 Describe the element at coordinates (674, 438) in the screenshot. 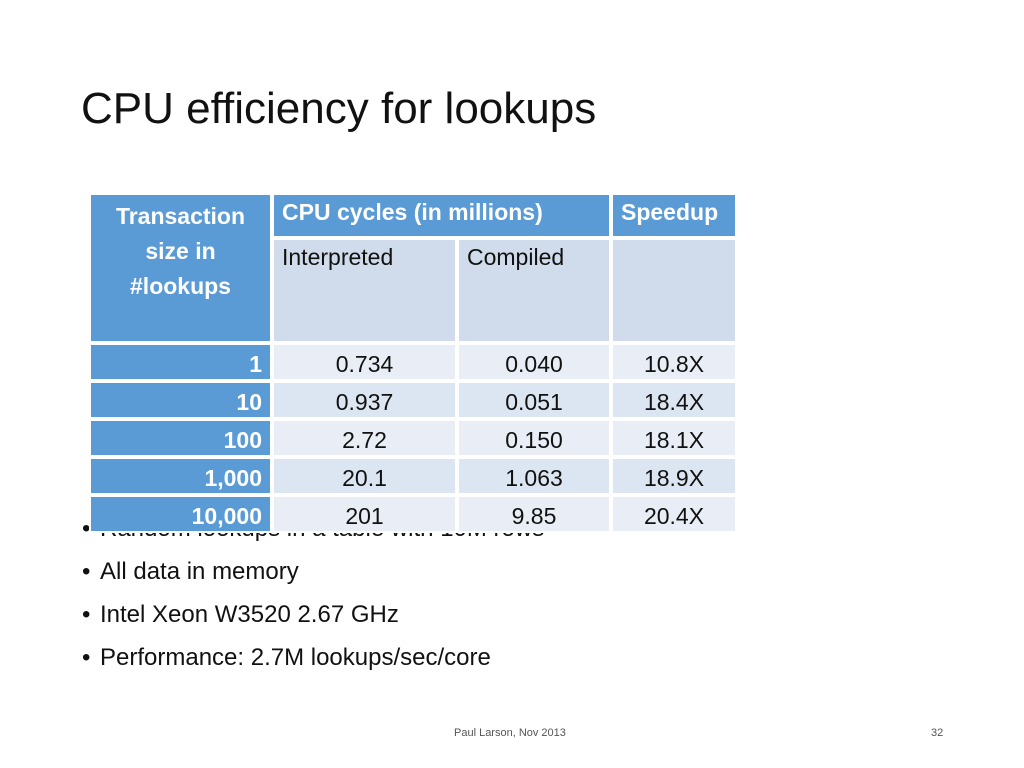

I see `table-cell: 18.1X` at that location.